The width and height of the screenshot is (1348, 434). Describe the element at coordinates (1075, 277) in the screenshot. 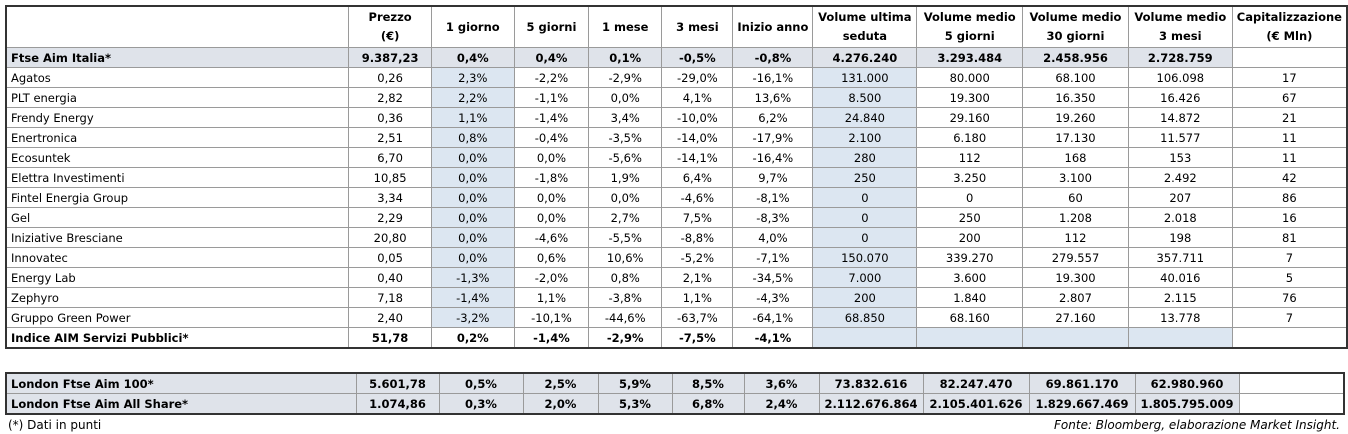

I see `cell: 19.300` at that location.